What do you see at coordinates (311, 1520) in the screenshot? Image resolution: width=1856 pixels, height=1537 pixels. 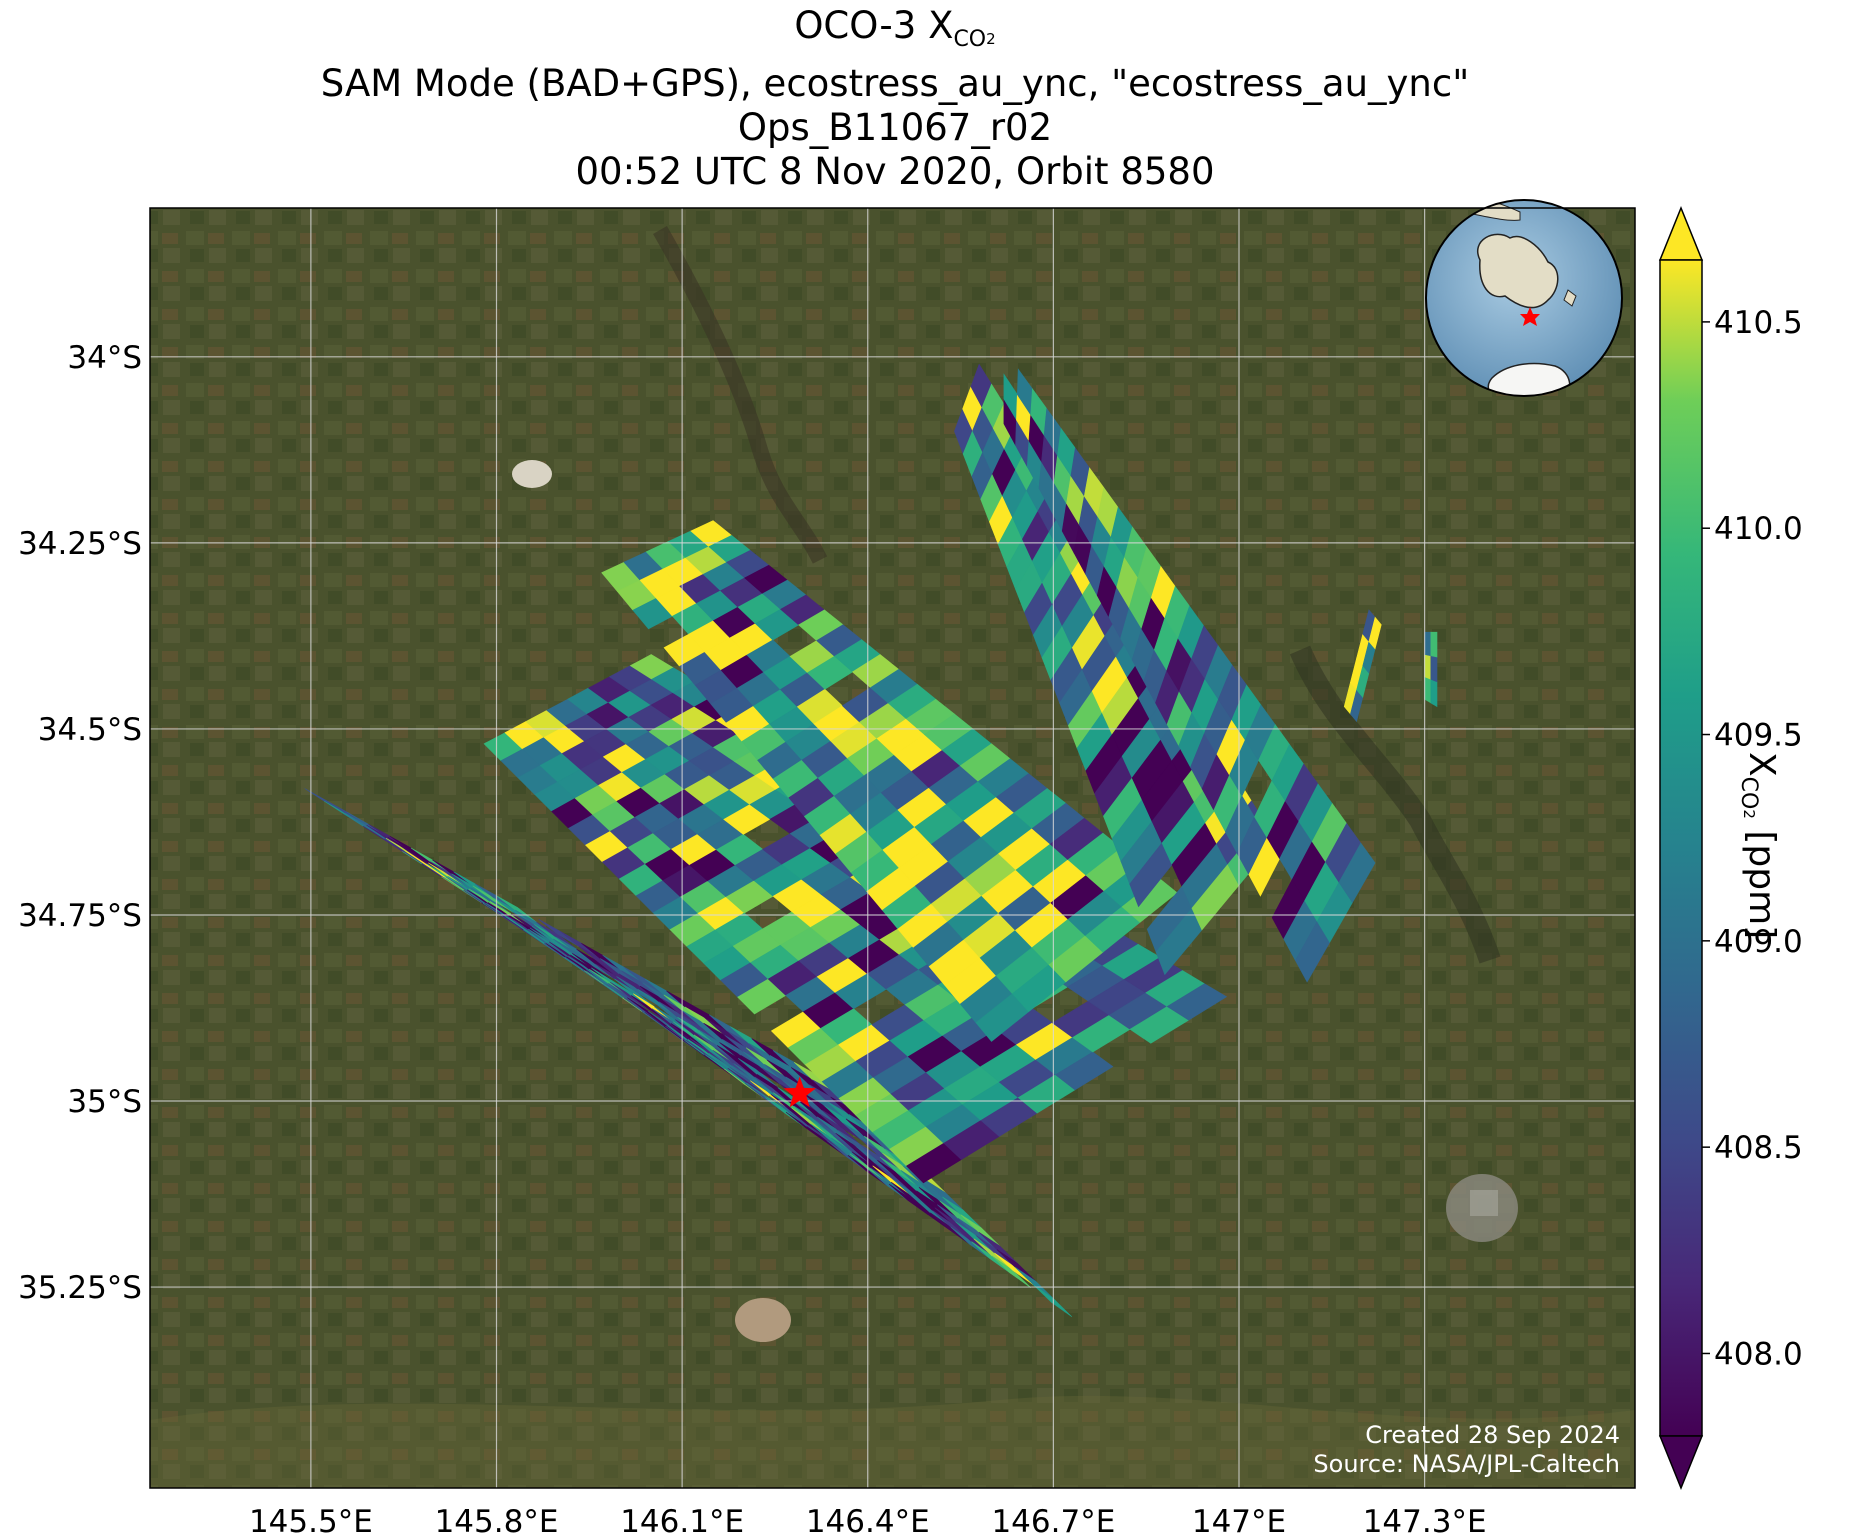 I see `lon-tick-label: 145.5°E` at bounding box center [311, 1520].